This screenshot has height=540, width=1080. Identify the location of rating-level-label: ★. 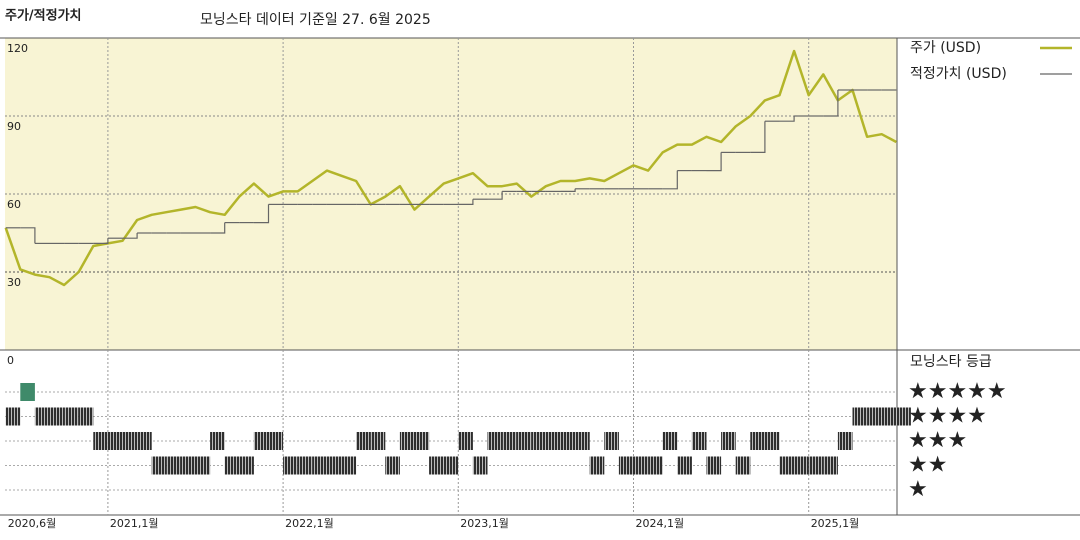
(918, 489).